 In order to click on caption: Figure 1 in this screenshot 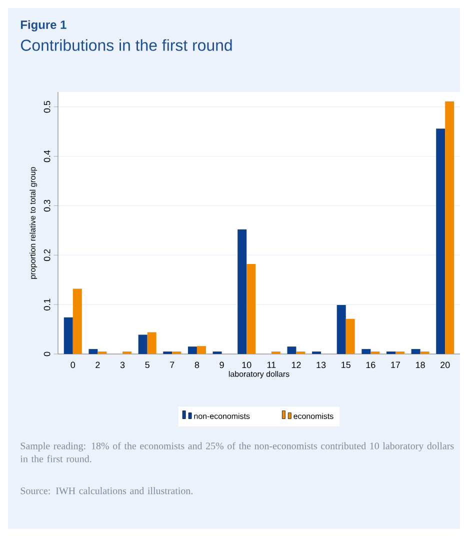, I will do `click(43, 26)`.